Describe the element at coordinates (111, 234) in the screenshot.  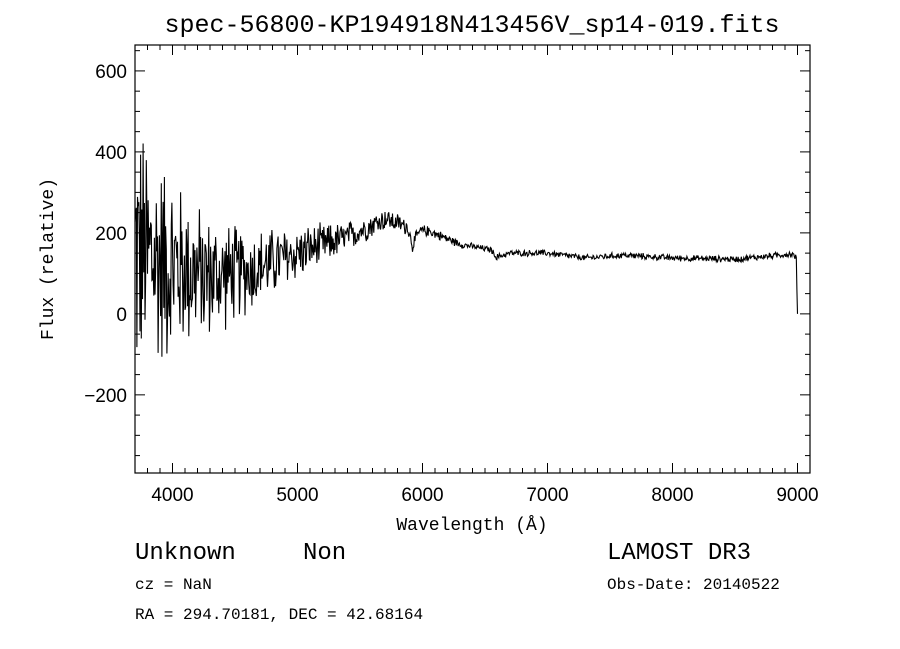
I see `y-tick-label: 200` at that location.